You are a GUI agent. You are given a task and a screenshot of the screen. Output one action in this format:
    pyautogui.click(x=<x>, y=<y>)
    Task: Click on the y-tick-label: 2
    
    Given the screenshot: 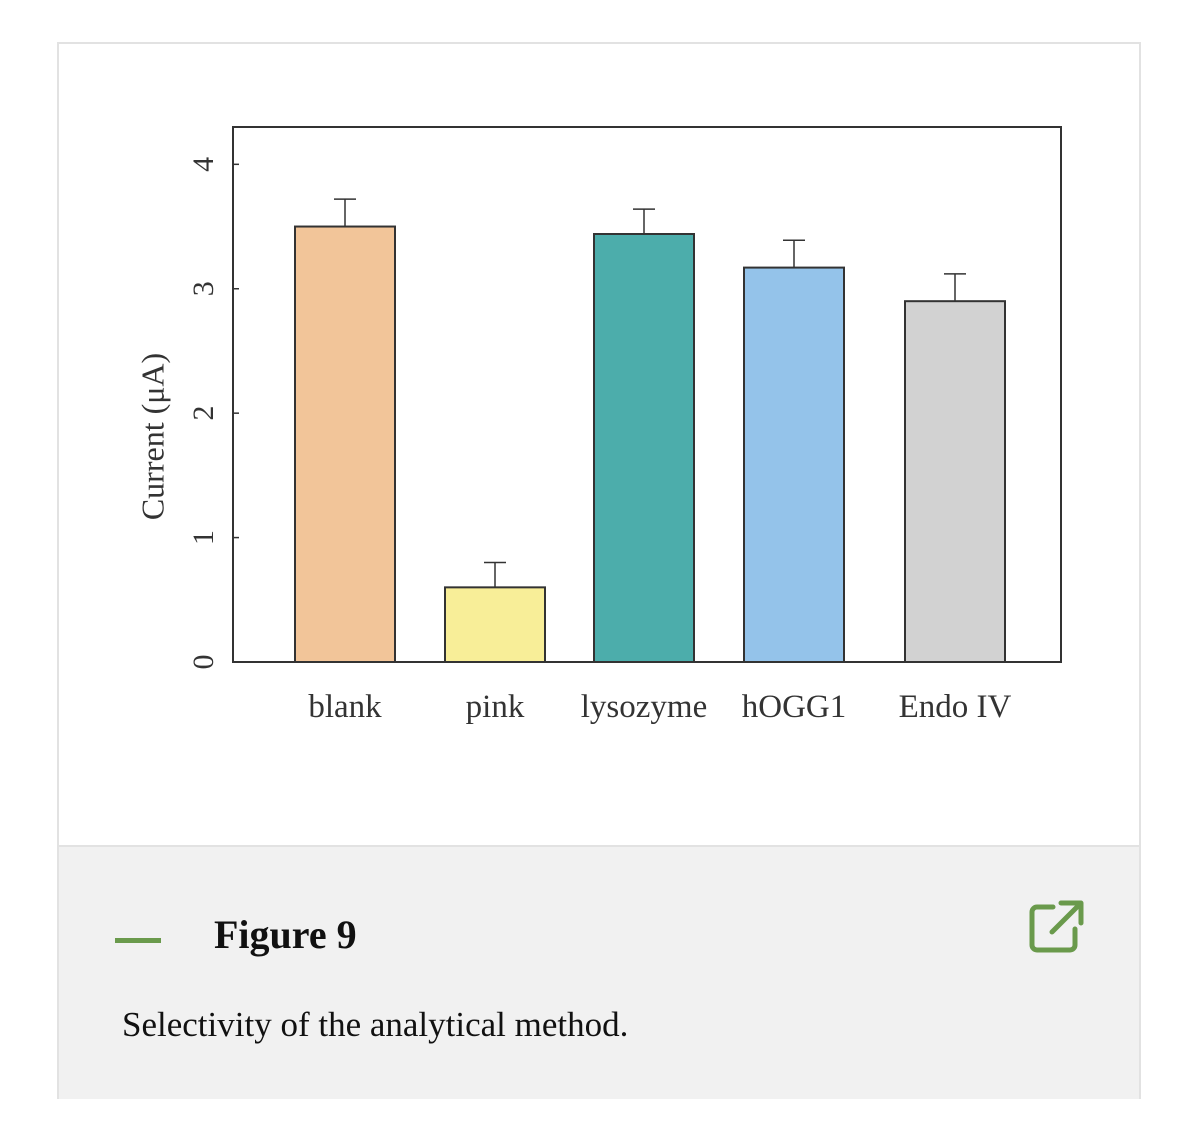 What is the action you would take?
    pyautogui.click(x=203, y=413)
    